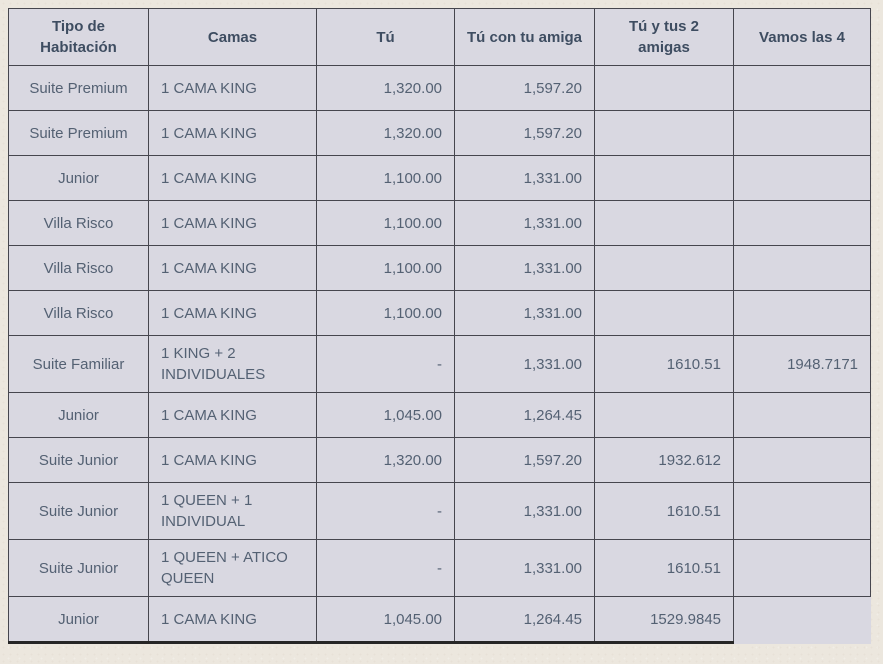 This screenshot has height=664, width=883. I want to click on cell-camas: 1 KING + 2 INDIVIDUALES, so click(232, 364).